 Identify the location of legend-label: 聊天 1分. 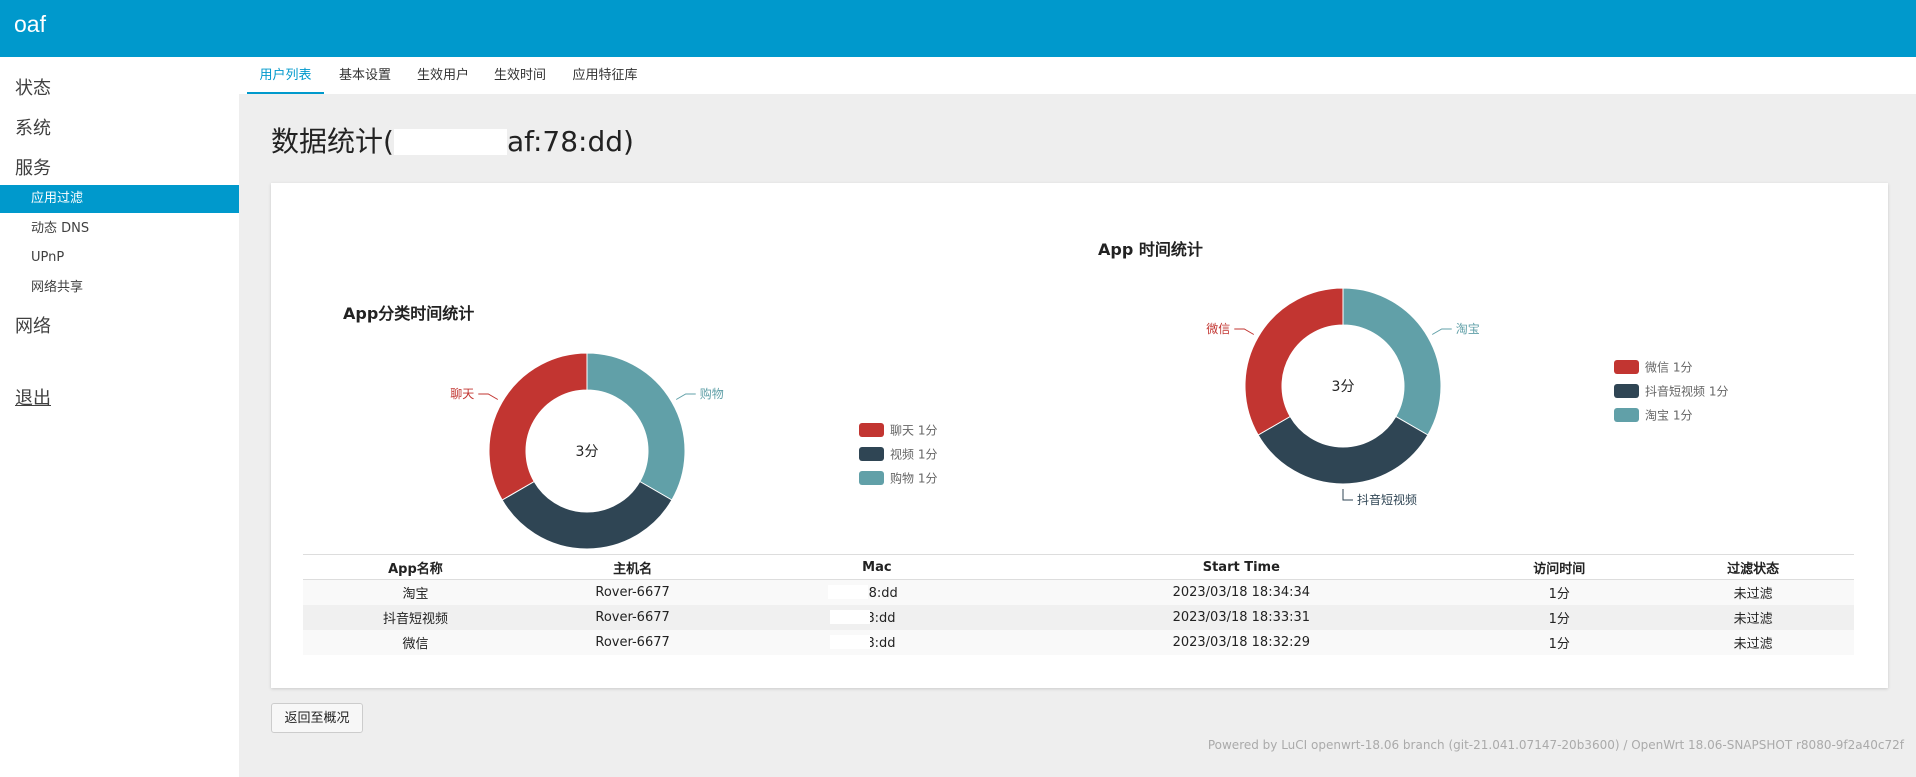
(913, 431).